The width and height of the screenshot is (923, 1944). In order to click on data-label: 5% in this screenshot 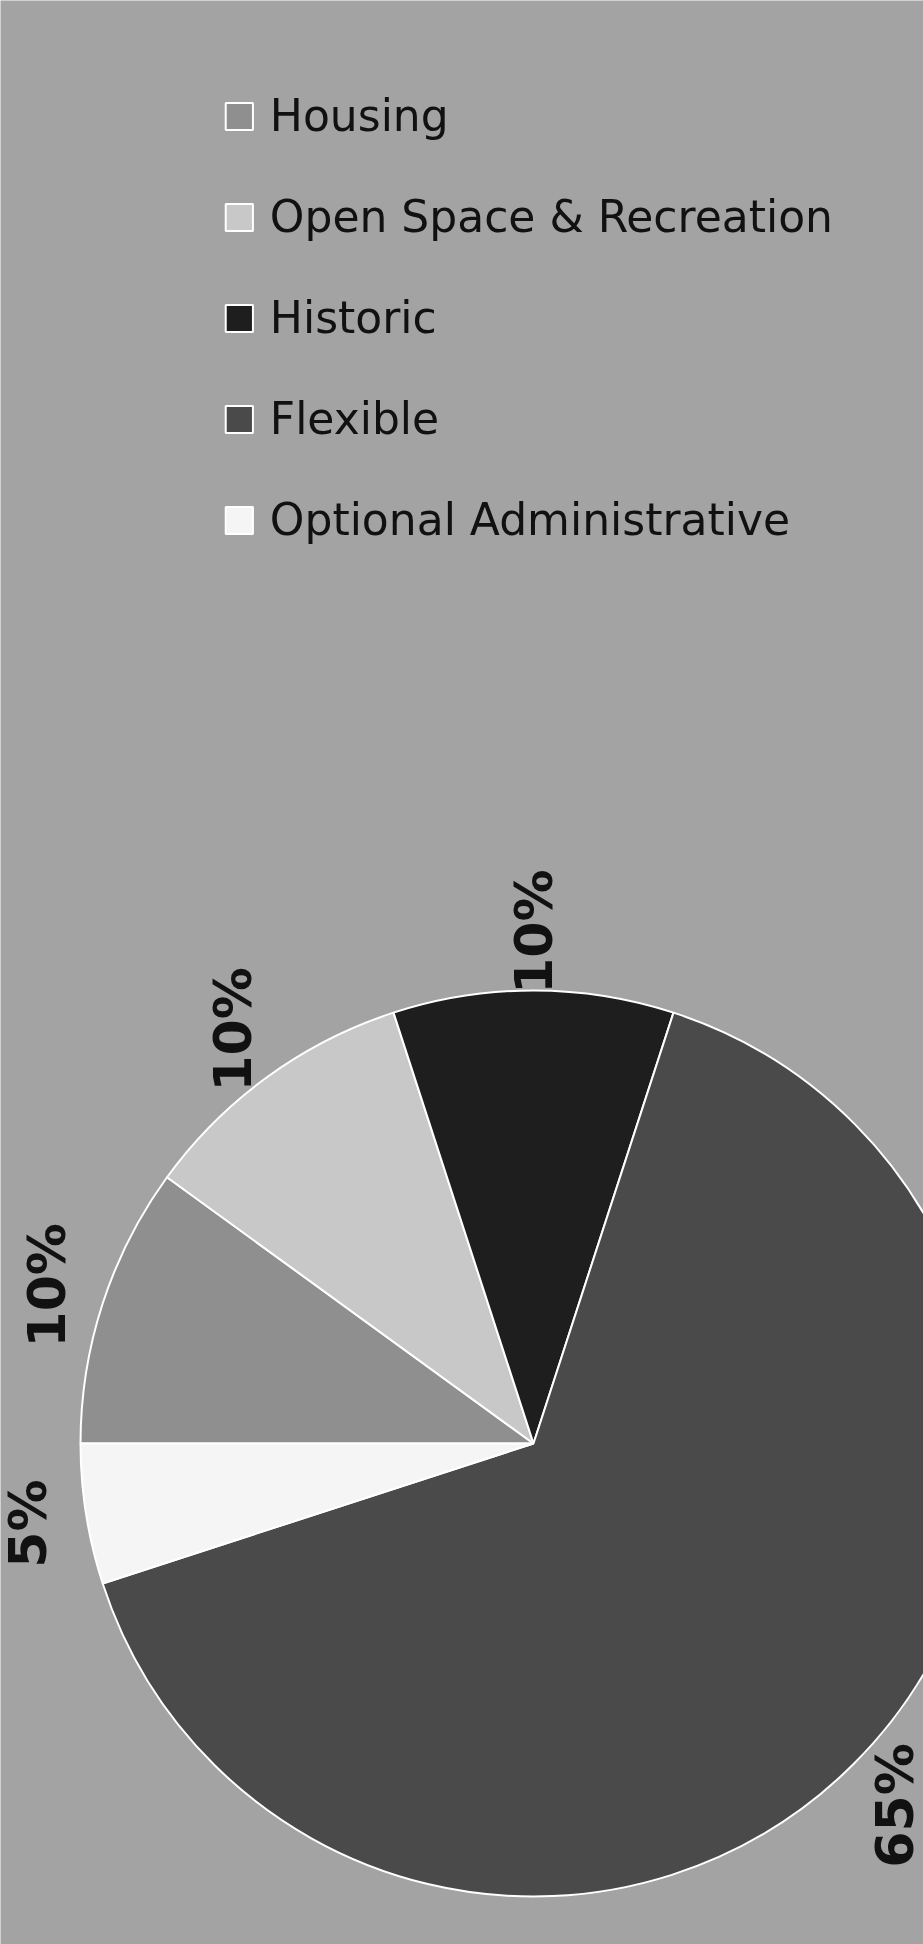, I will do `click(29, 1523)`.